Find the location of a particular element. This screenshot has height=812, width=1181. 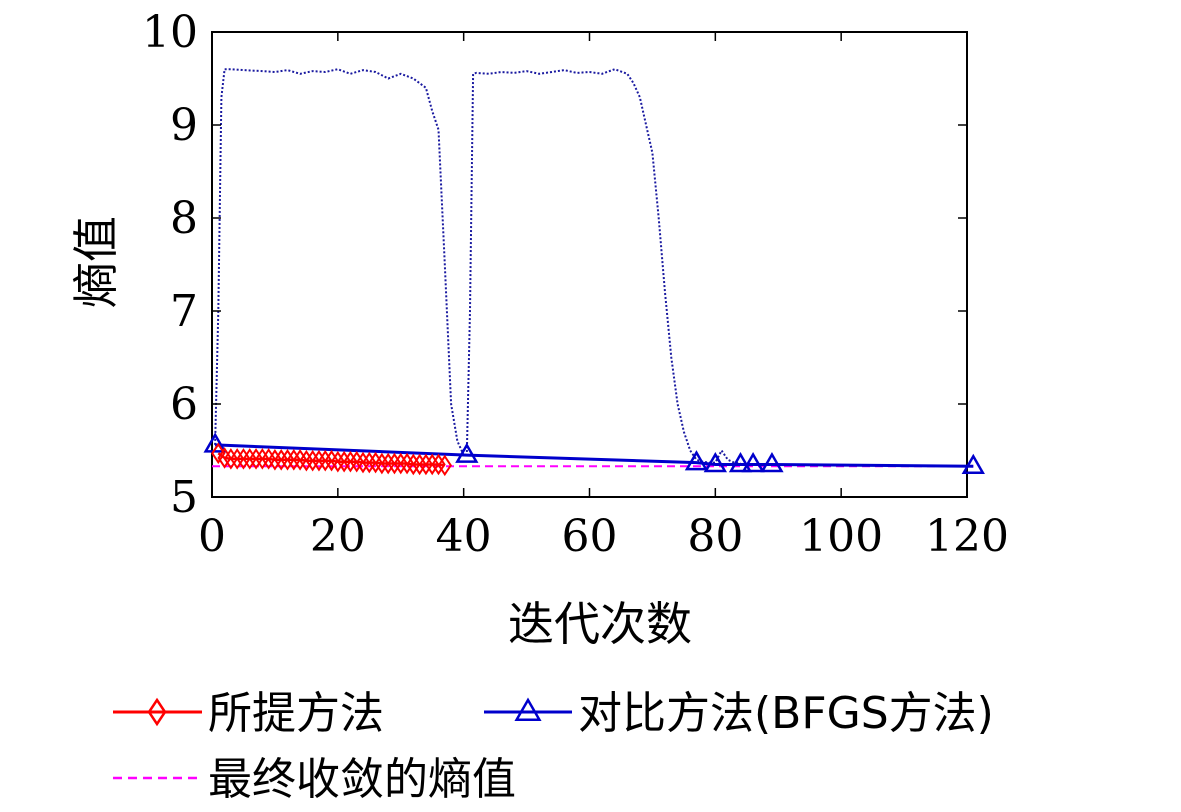

x-tick-label: 20 is located at coordinates (338, 536).